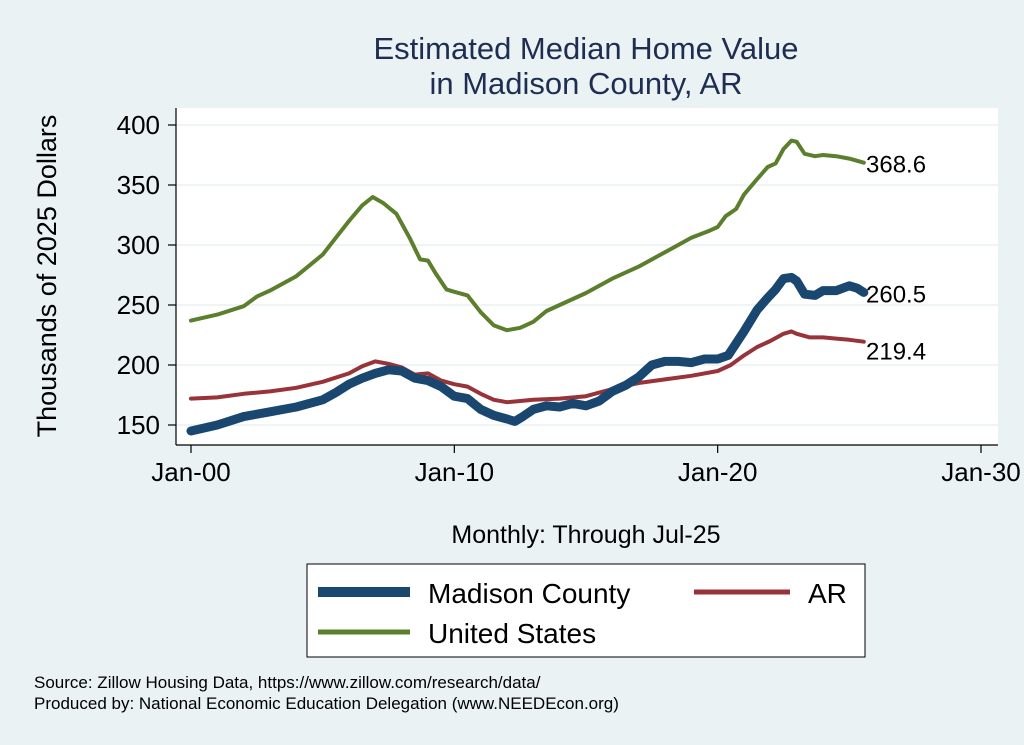 The width and height of the screenshot is (1024, 745). I want to click on x-axis-ticks: Jan-00 Jan-10 Jan-20 Jan-30, so click(586, 466).